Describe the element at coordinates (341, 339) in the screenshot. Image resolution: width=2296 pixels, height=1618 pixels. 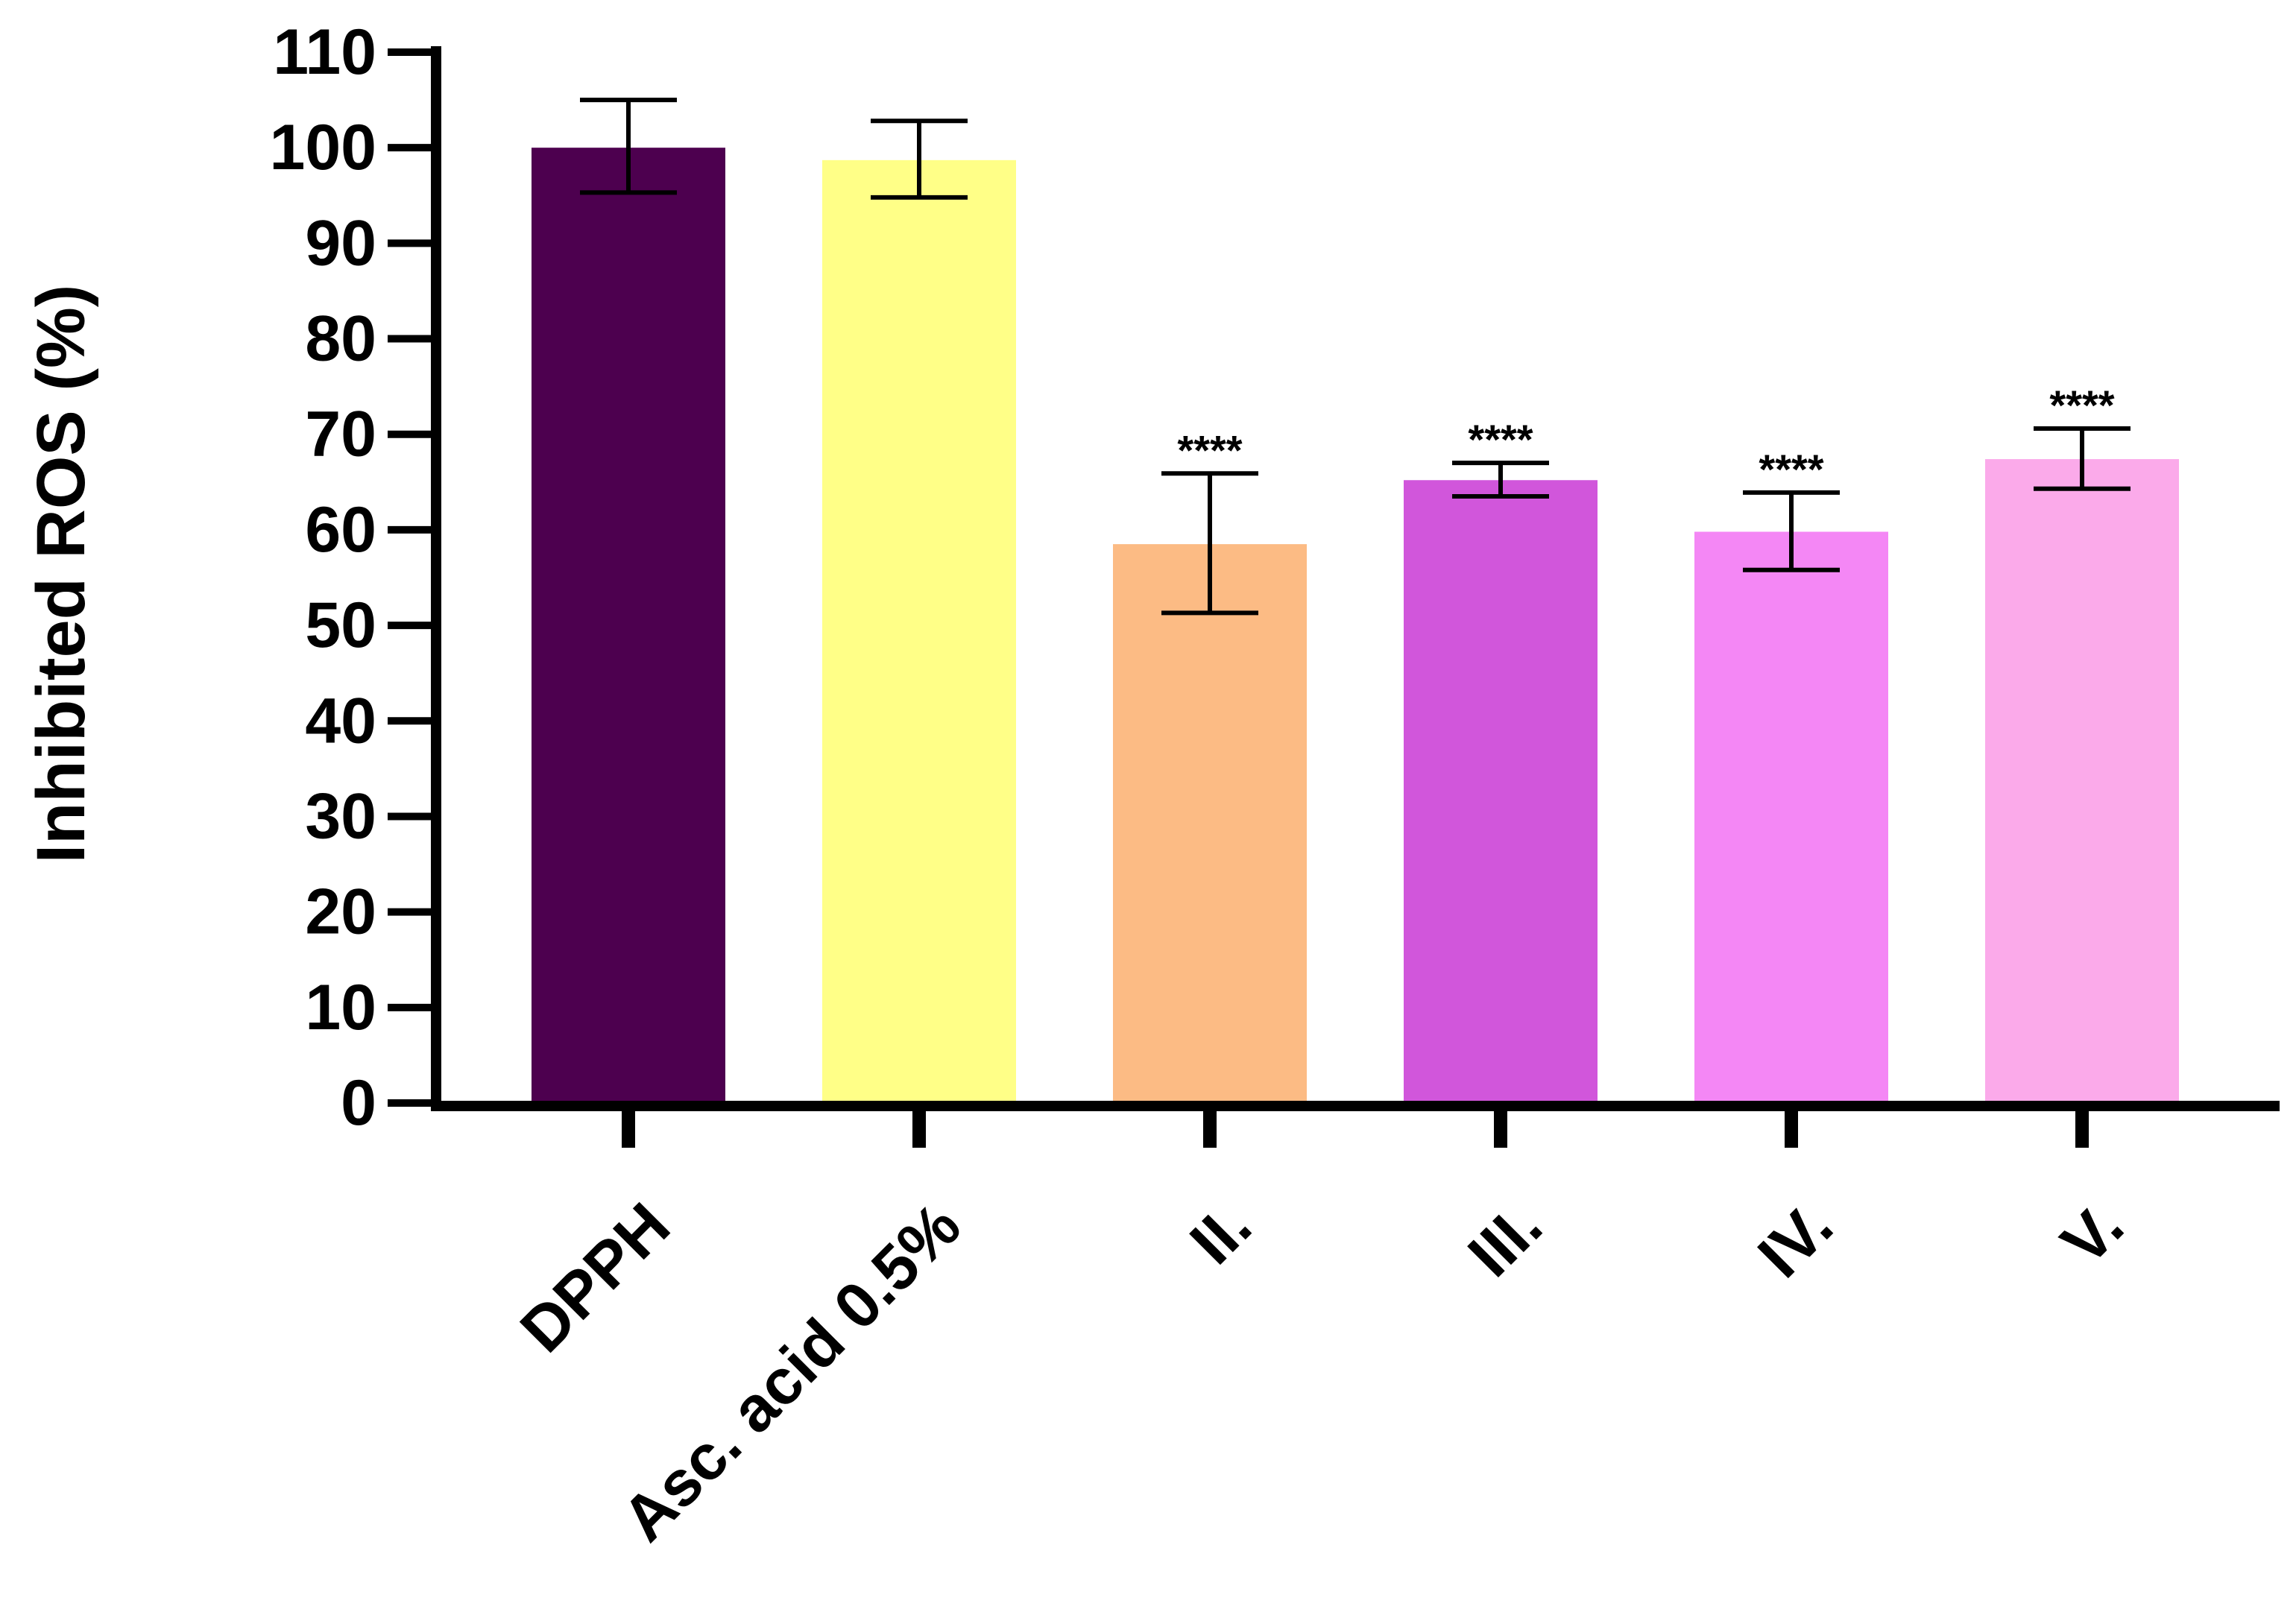
I see `y-tick-label-80: 80` at that location.